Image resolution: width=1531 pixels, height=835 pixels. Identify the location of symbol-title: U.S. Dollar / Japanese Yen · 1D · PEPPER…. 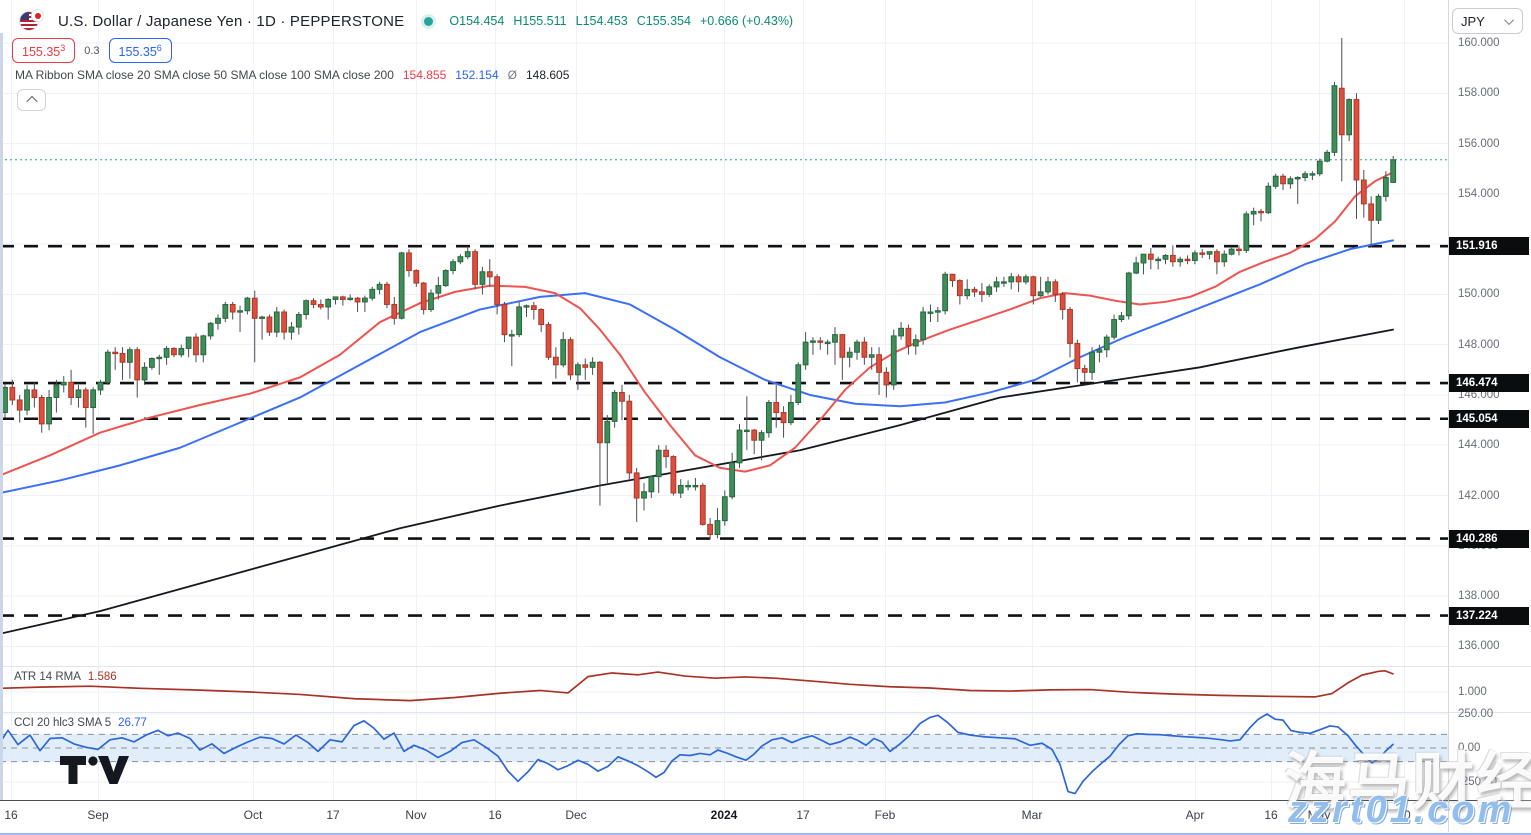
(231, 21).